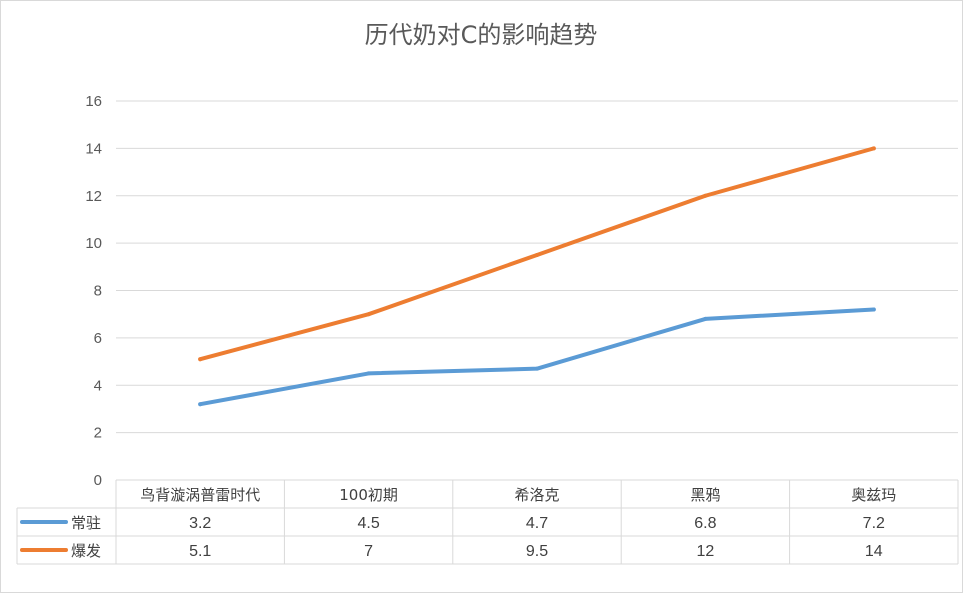 The image size is (963, 593). Describe the element at coordinates (86, 551) in the screenshot. I see `legend-label: 爆发` at that location.